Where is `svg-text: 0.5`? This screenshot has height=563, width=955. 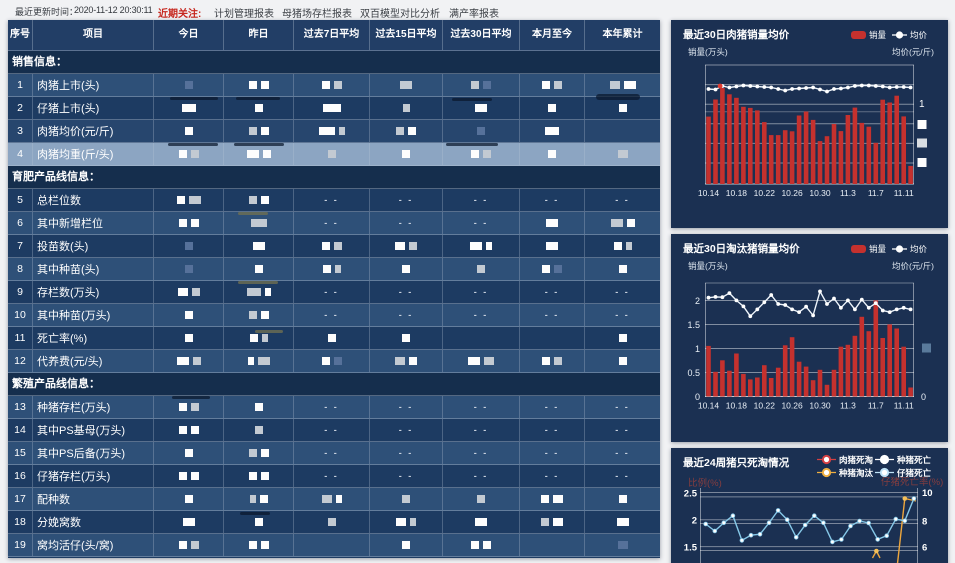
svg-text: 0.5 is located at coordinates (693, 373).